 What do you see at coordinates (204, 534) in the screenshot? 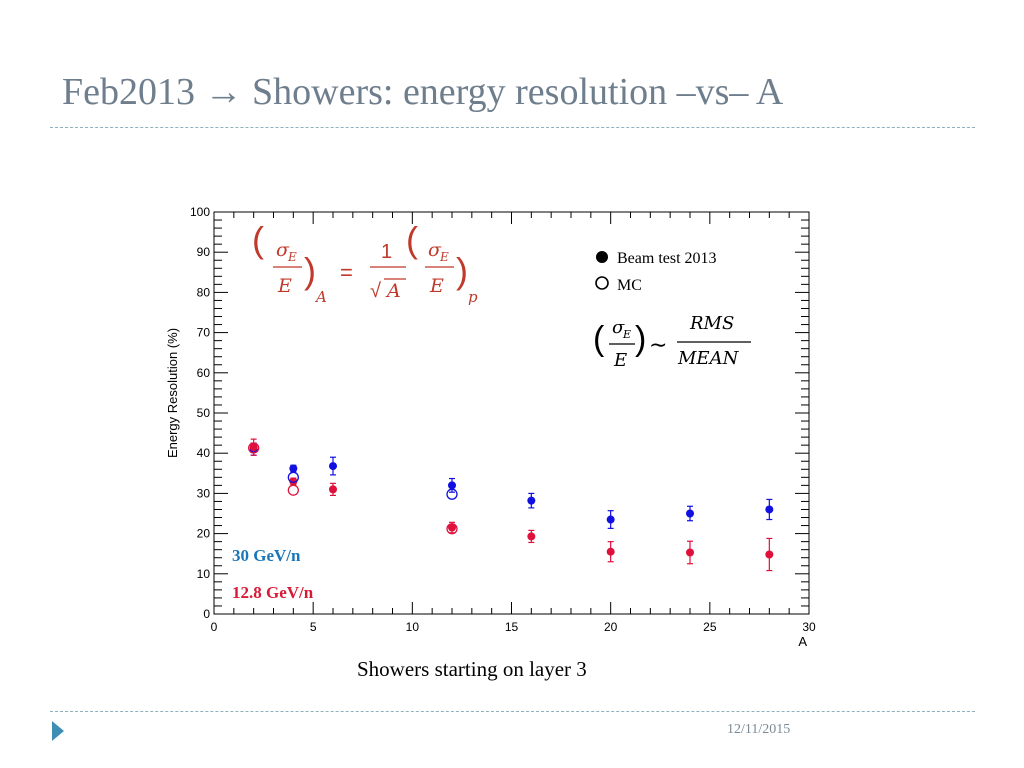
I see `y-tick-label: 20` at bounding box center [204, 534].